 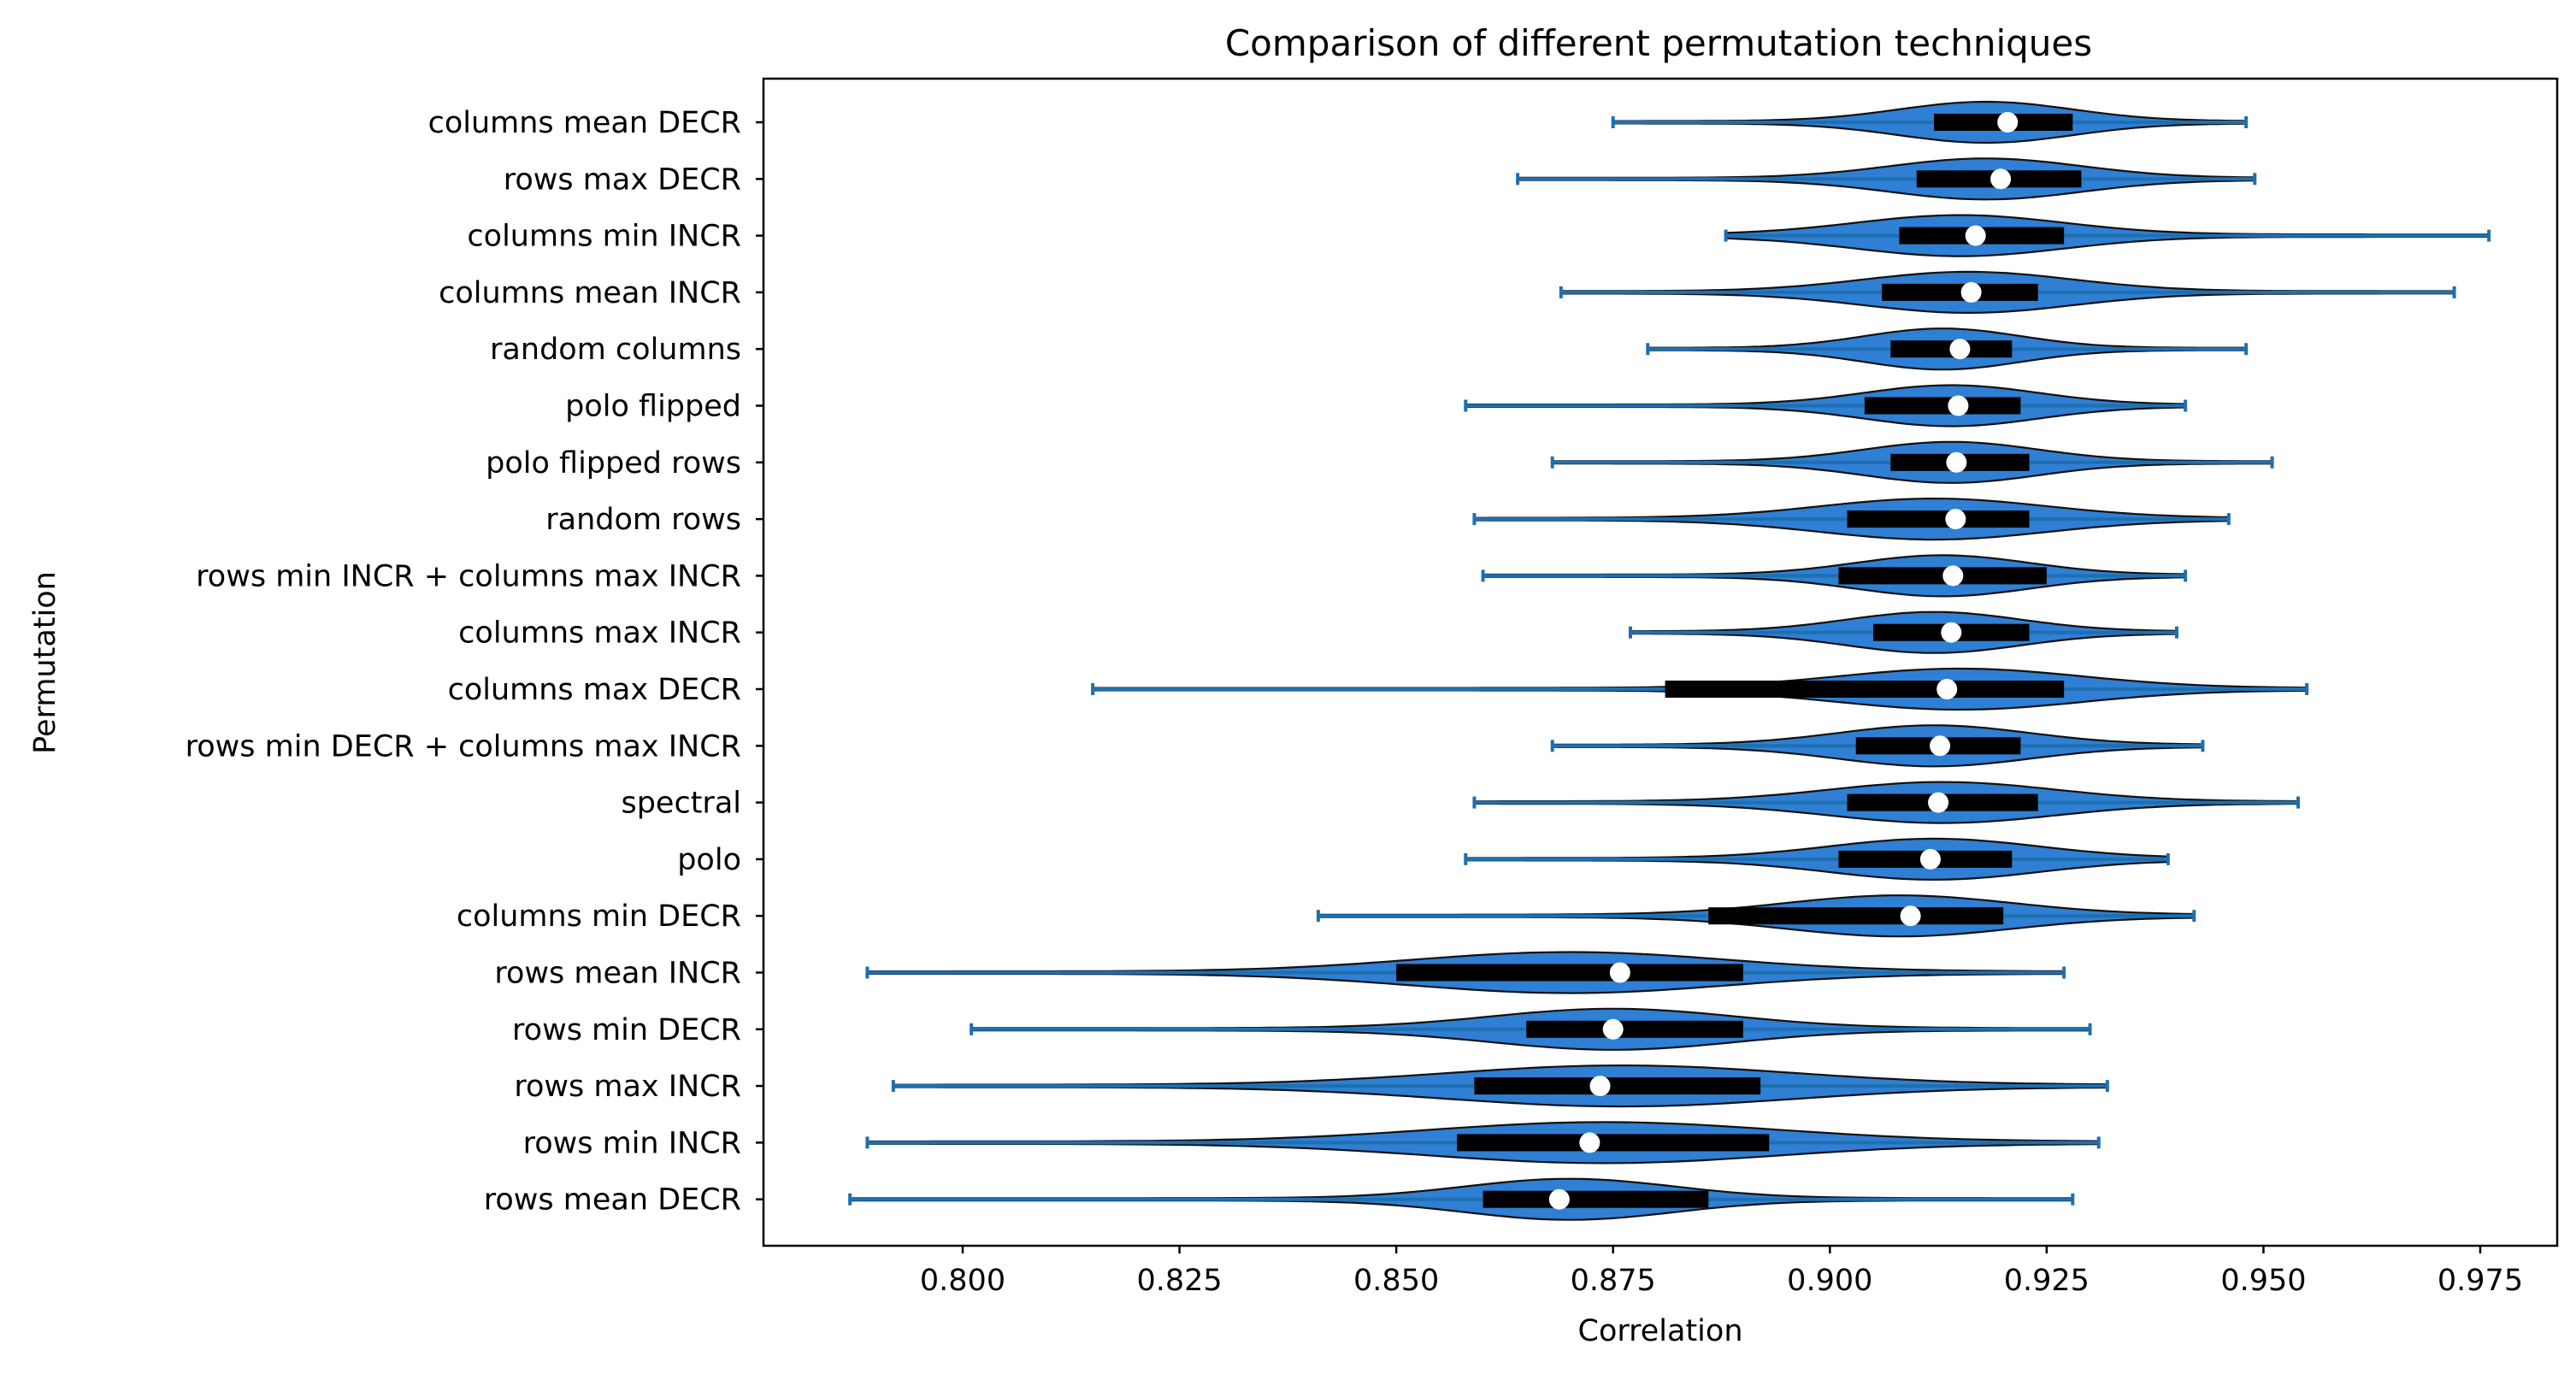 I want to click on y-tick-label: polo flipped, so click(x=653, y=407).